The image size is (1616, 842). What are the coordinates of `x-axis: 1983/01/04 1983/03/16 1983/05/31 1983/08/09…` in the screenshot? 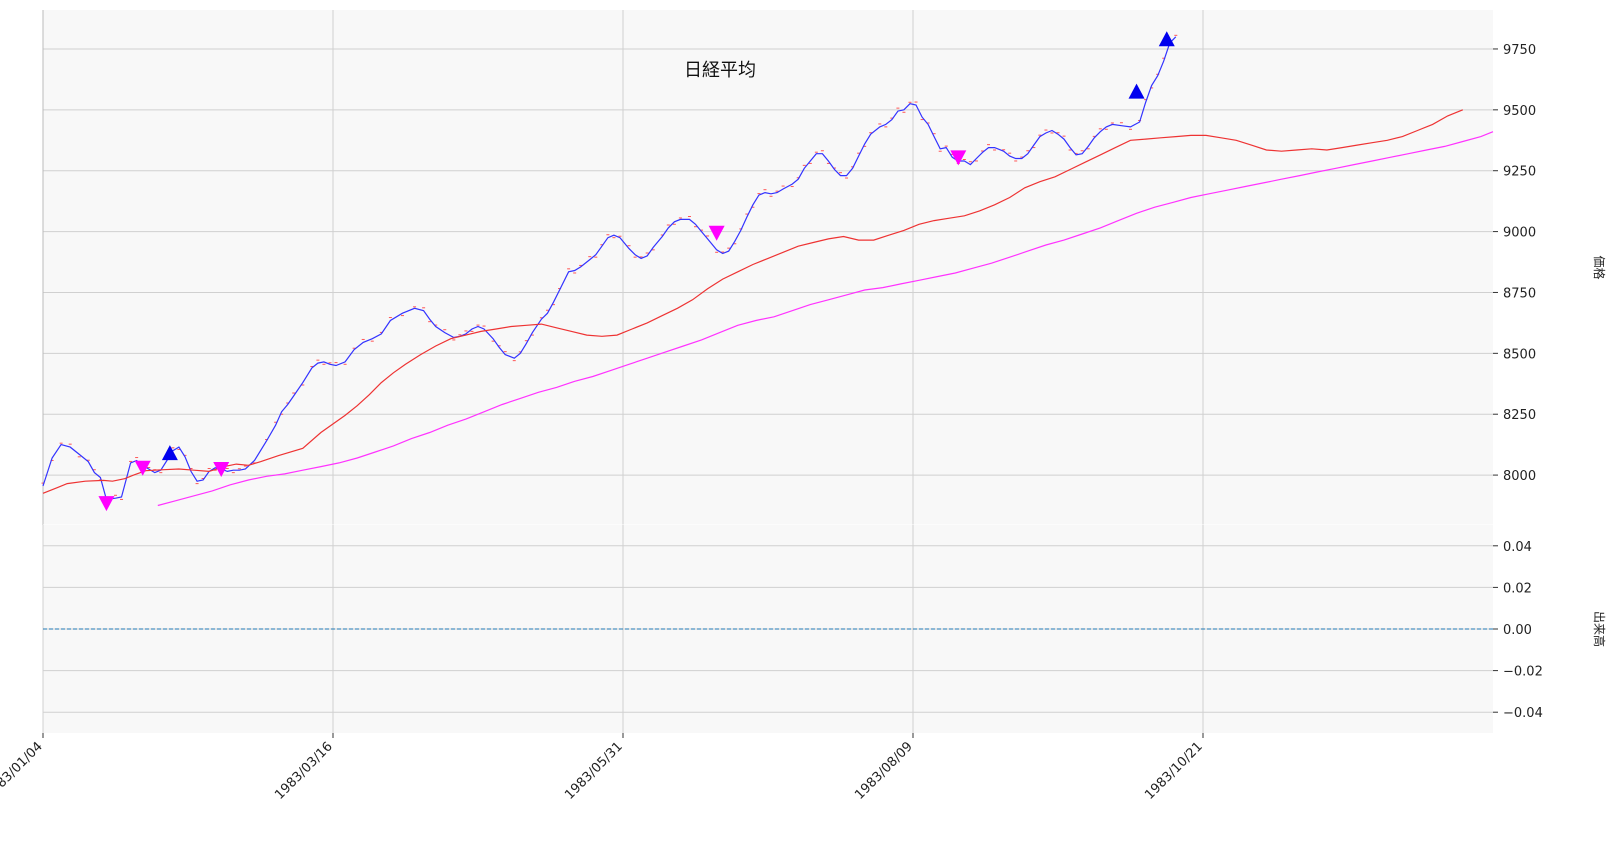 It's located at (603, 768).